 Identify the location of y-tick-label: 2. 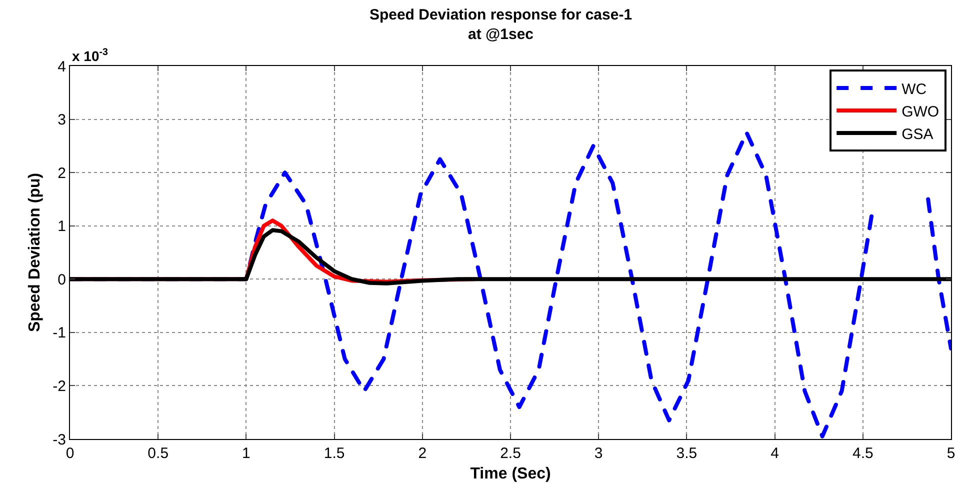
(62, 173).